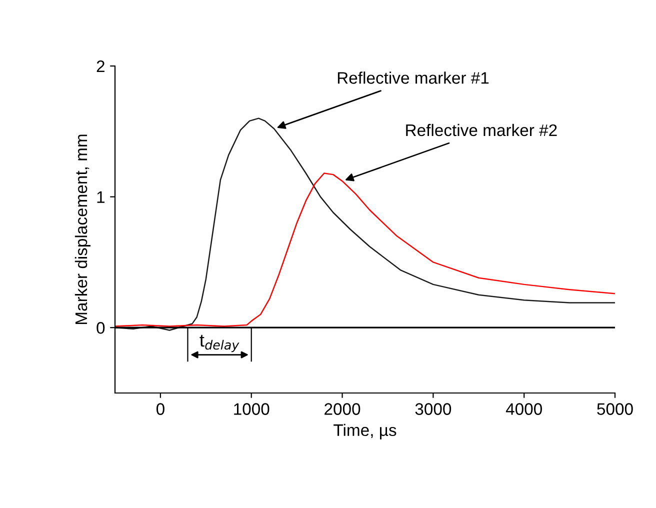 The width and height of the screenshot is (656, 508). I want to click on y-tick-label: 1, so click(100, 197).